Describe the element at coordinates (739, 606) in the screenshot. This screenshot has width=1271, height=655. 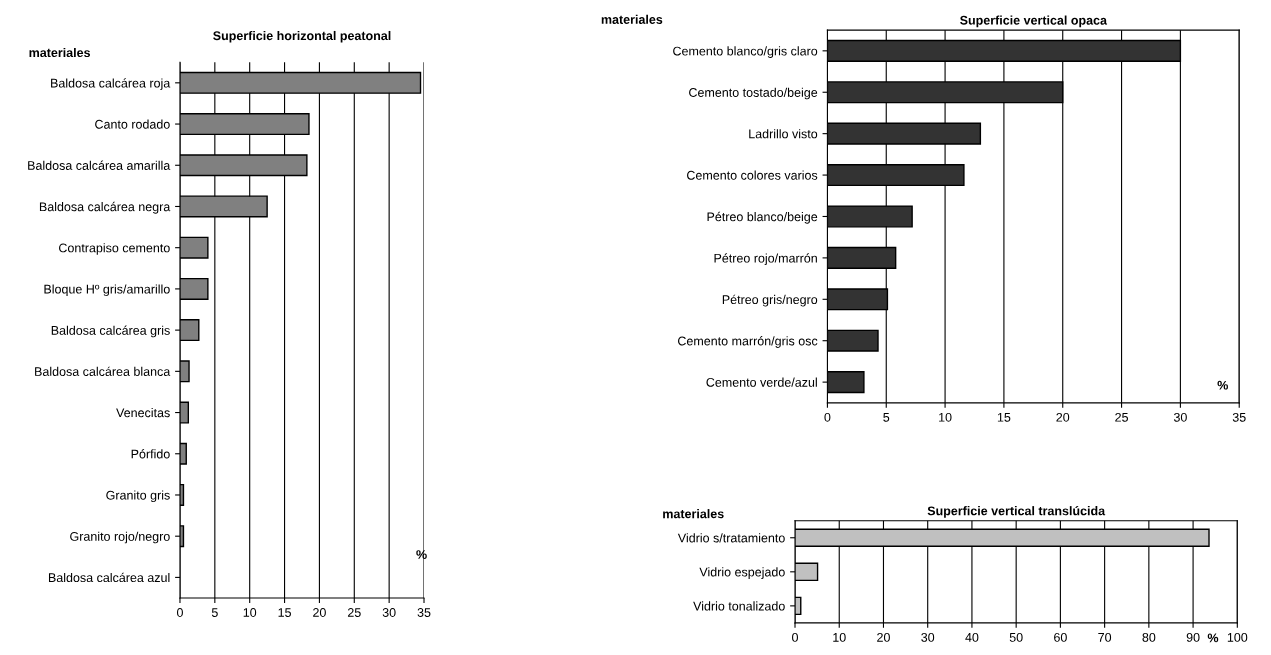
I see `y-tick-label: Vidrio tonalizado` at that location.